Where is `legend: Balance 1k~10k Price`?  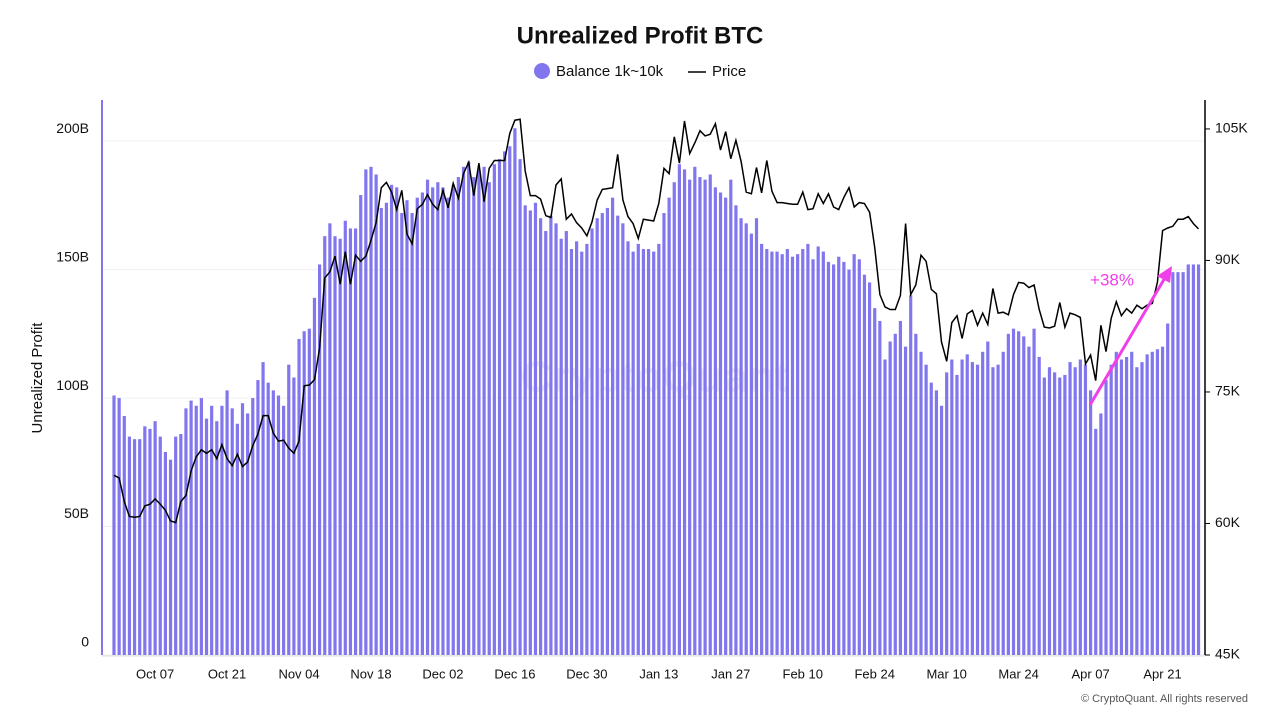 legend: Balance 1k~10k Price is located at coordinates (640, 71).